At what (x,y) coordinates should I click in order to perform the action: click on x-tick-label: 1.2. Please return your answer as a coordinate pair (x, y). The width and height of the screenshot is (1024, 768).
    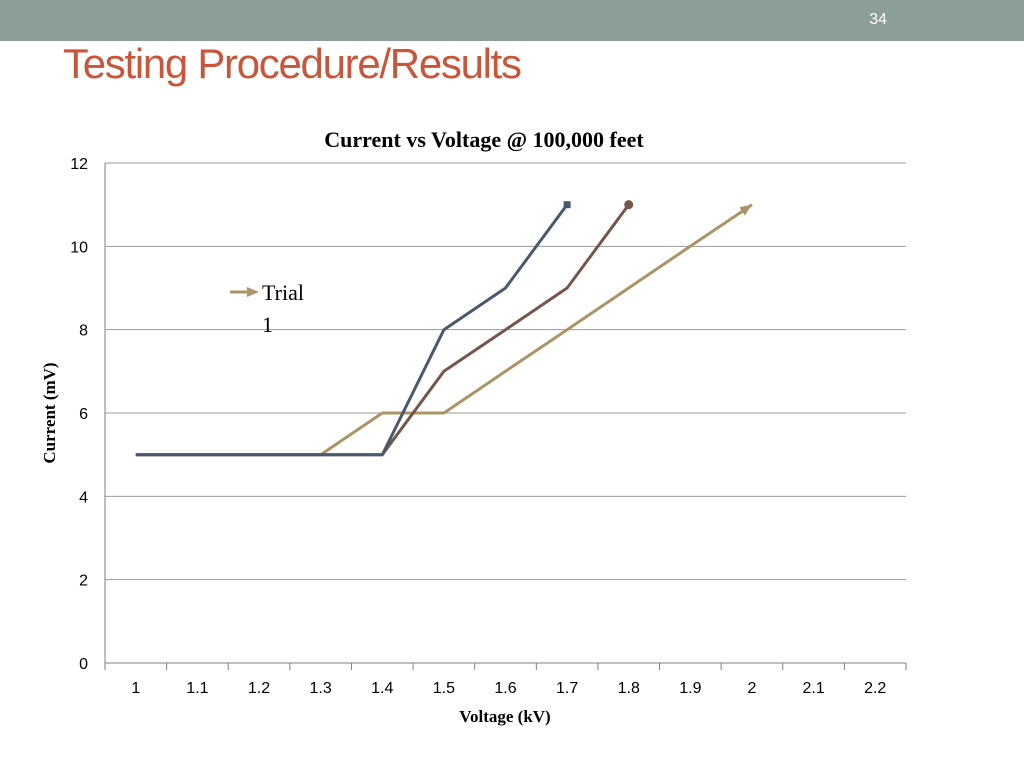
    Looking at the image, I should click on (259, 688).